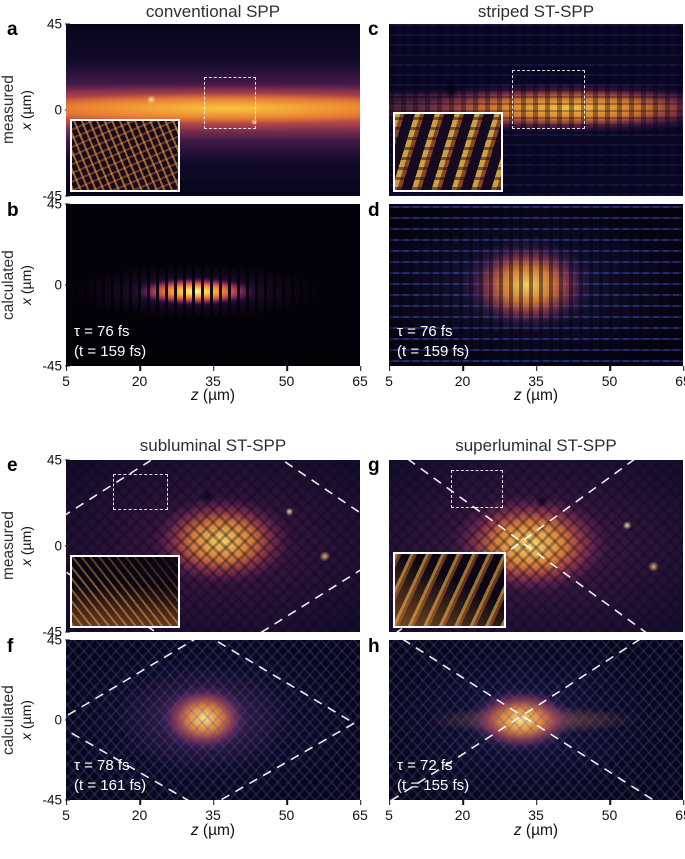 The image size is (685, 859). I want to click on panel-letter-c: c, so click(373, 29).